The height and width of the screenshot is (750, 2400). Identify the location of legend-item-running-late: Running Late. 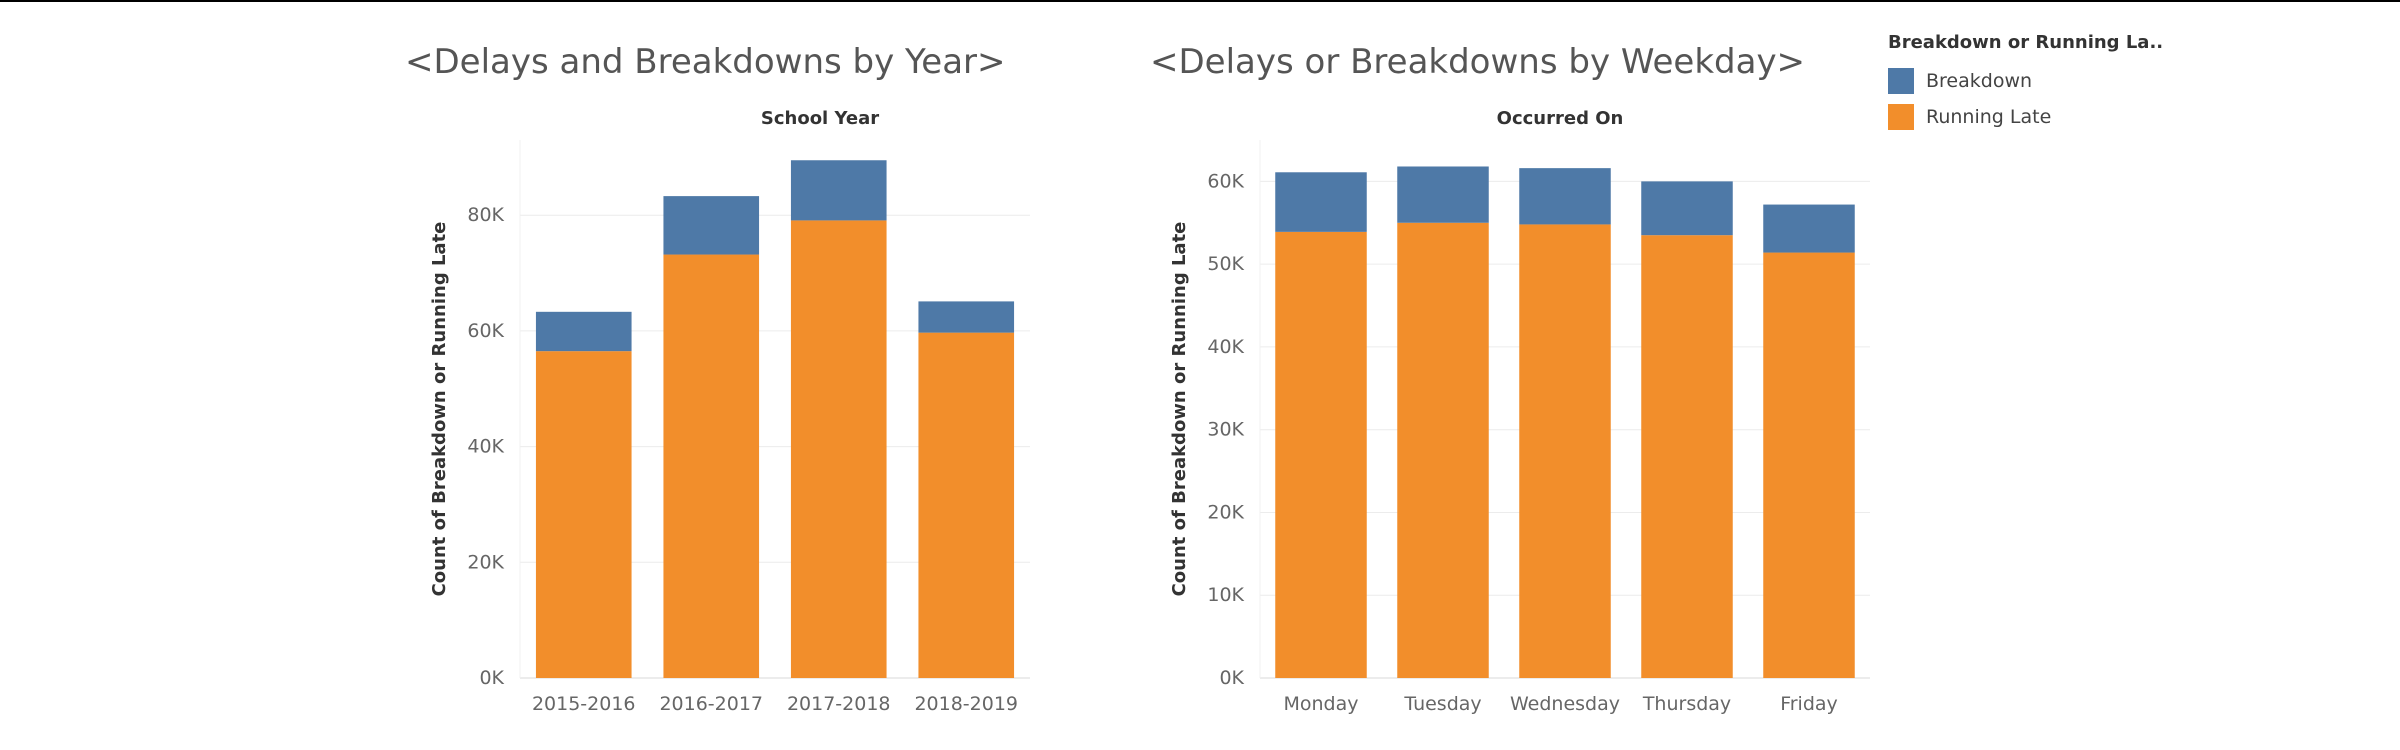
(2025, 117).